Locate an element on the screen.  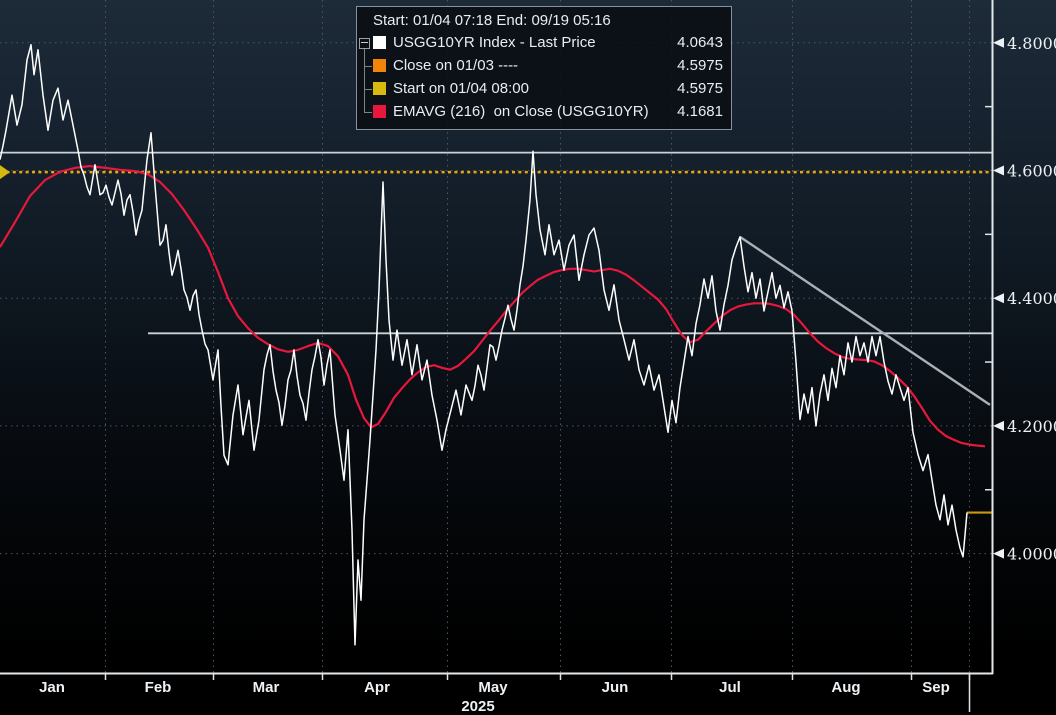
x-axis-month-label: Jul is located at coordinates (730, 687).